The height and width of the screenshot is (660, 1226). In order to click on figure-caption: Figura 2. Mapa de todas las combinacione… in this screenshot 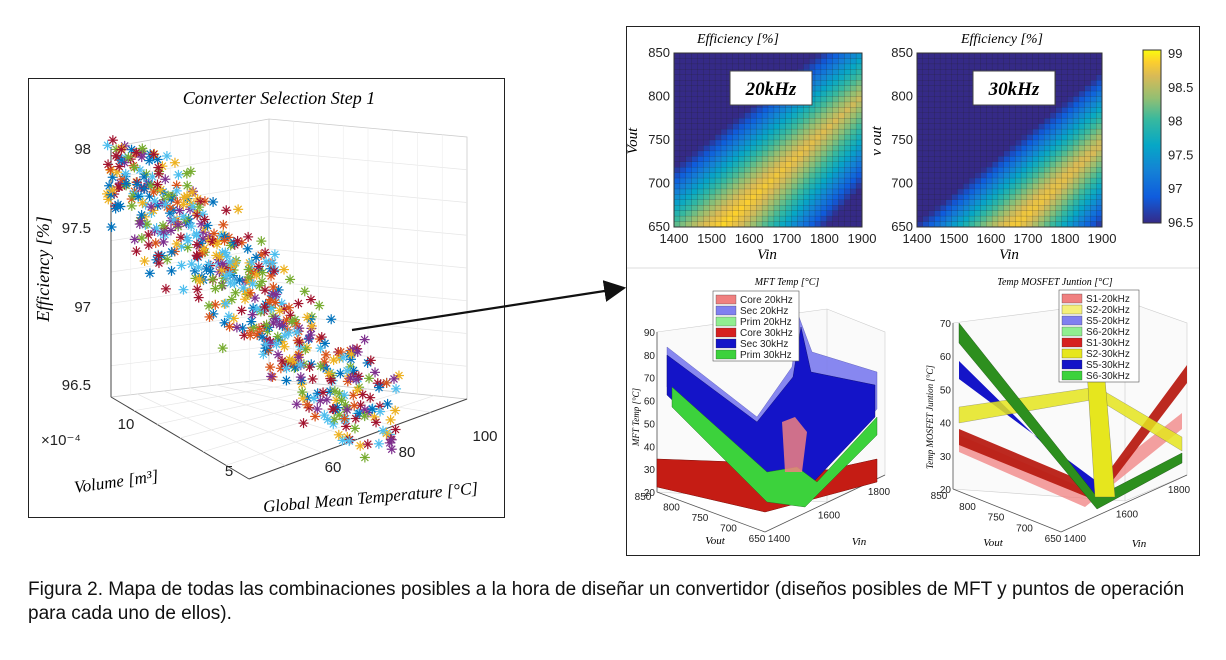, I will do `click(606, 601)`.